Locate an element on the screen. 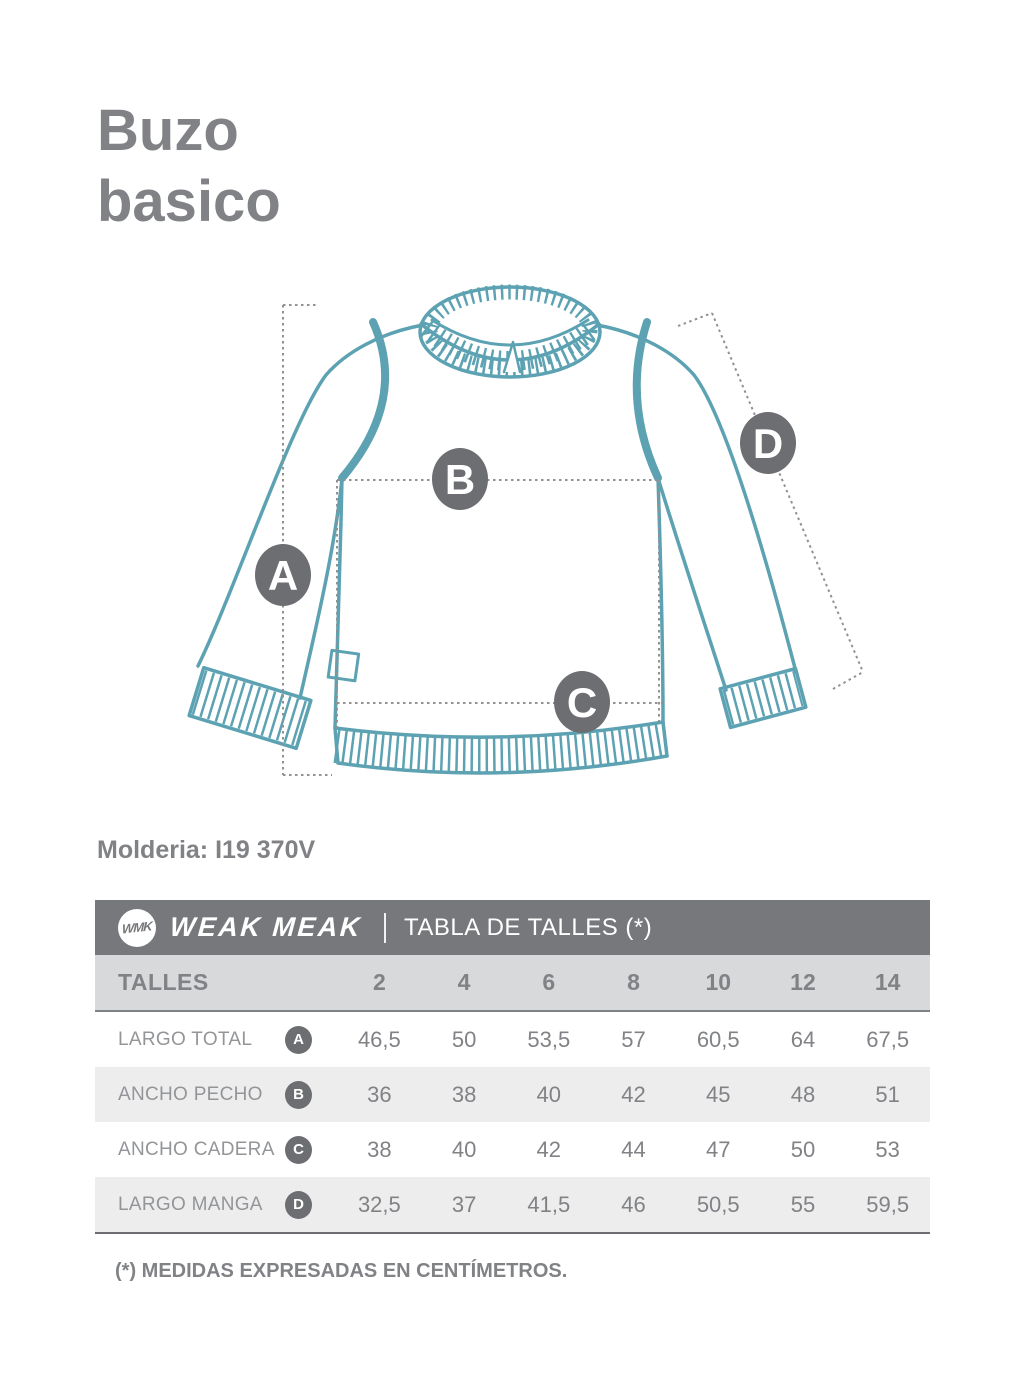 This screenshot has width=1025, height=1400. body-right-side is located at coordinates (660, 600).